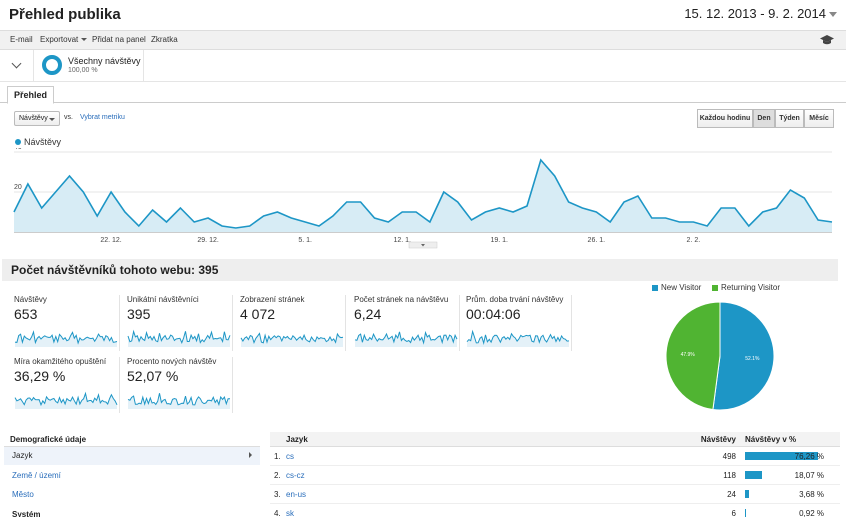 The height and width of the screenshot is (517, 846). What do you see at coordinates (277, 475) in the screenshot?
I see `row-number: 2.` at bounding box center [277, 475].